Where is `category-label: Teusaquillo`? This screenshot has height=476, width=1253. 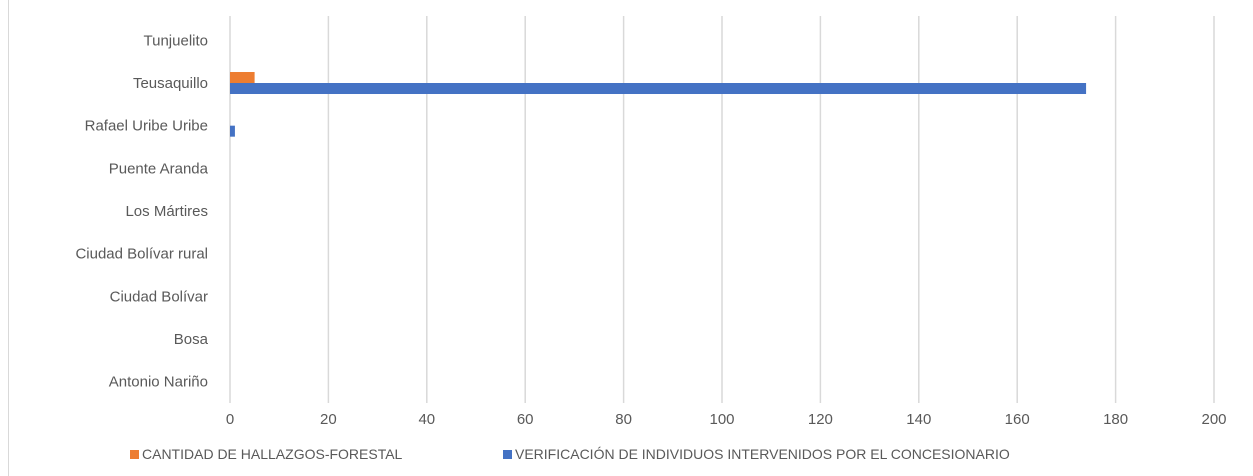 category-label: Teusaquillo is located at coordinates (170, 83).